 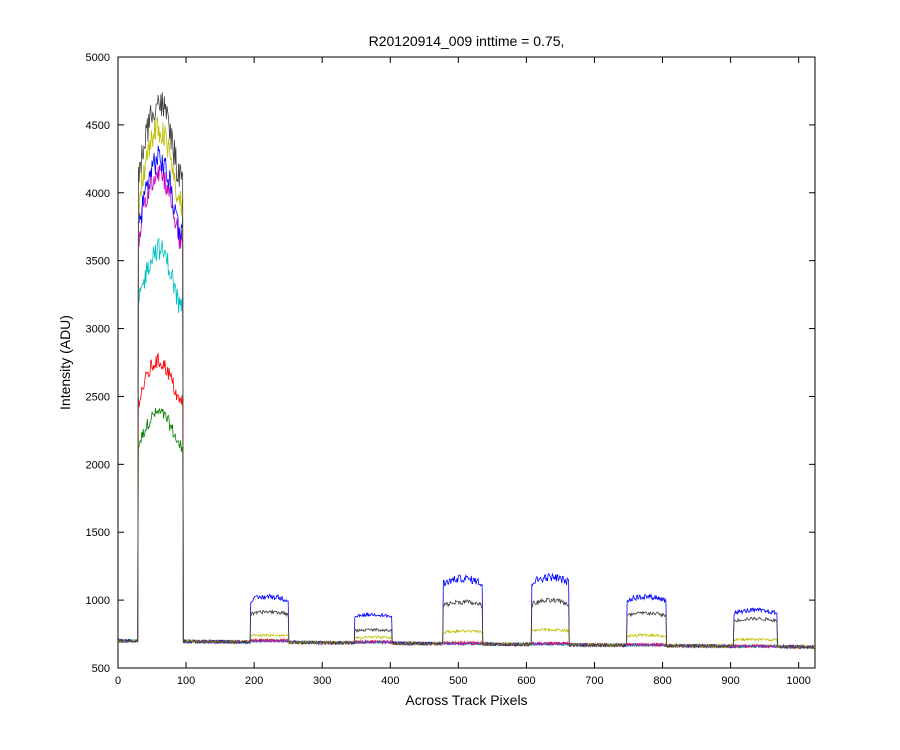 I want to click on y-tick-label: 2000, so click(x=98, y=465).